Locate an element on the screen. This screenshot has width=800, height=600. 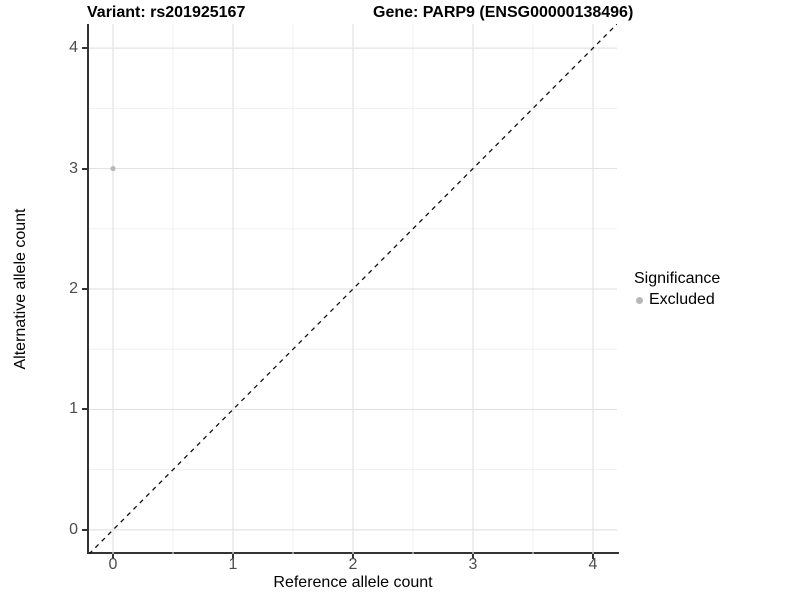
legend: Significance Excluded is located at coordinates (677, 289).